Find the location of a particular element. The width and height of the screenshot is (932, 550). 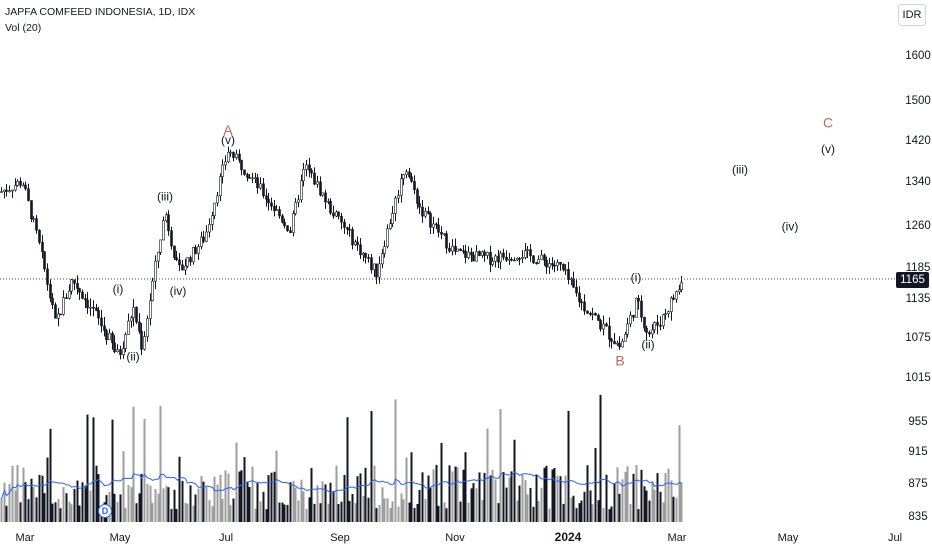

wave-label: (i) is located at coordinates (636, 277).